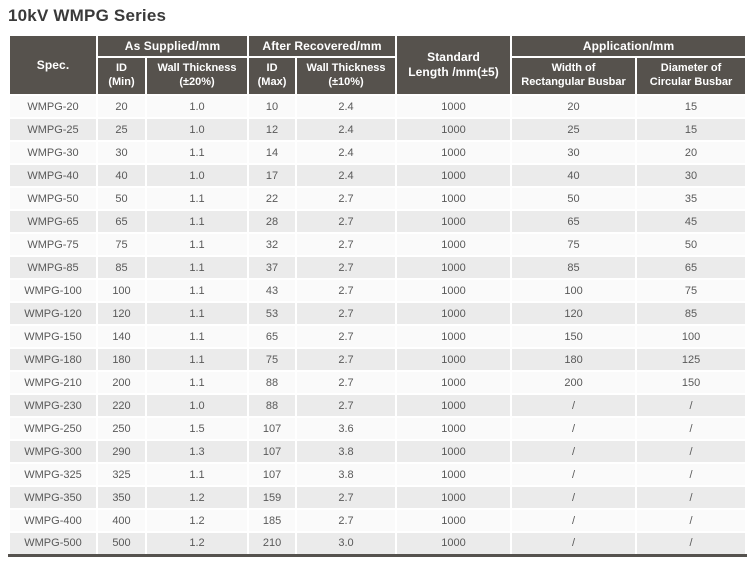  What do you see at coordinates (574, 129) in the screenshot?
I see `cell-busbar_width: 25` at bounding box center [574, 129].